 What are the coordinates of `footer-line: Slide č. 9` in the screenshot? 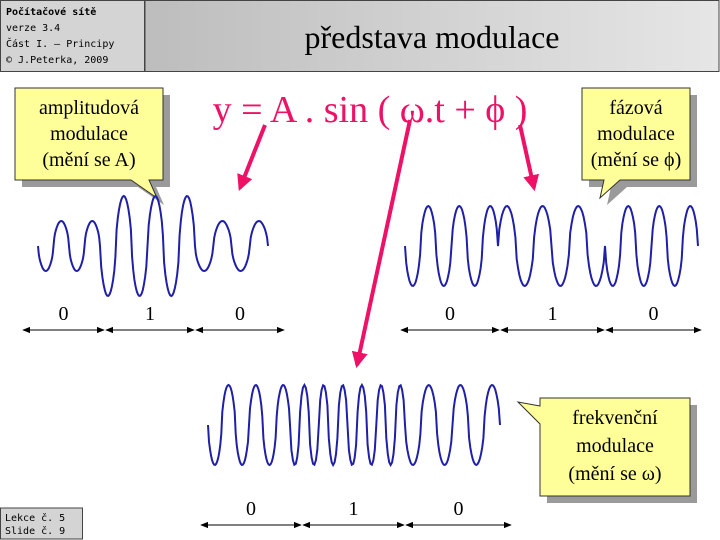 It's located at (35, 531).